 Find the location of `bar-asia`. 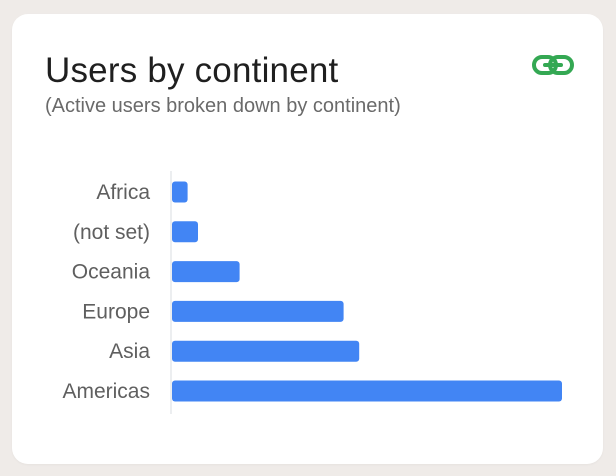

bar-asia is located at coordinates (266, 351).